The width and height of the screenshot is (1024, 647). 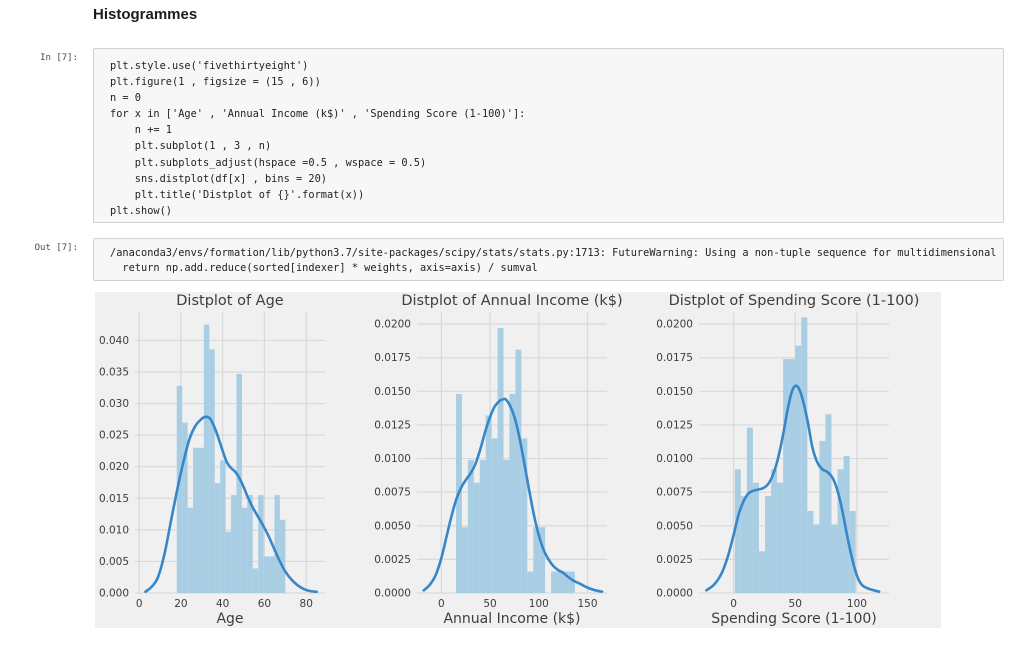 What do you see at coordinates (114, 341) in the screenshot?
I see `y-tick-label: 0.040` at bounding box center [114, 341].